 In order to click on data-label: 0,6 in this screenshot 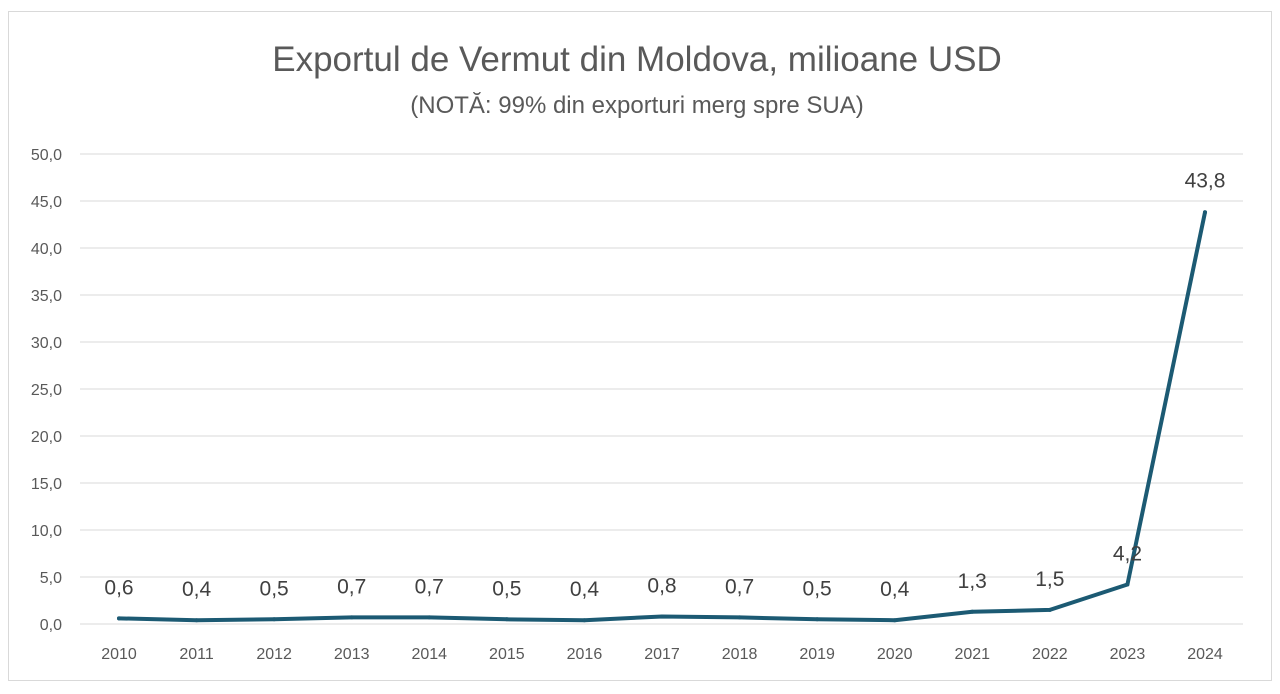, I will do `click(118, 587)`.